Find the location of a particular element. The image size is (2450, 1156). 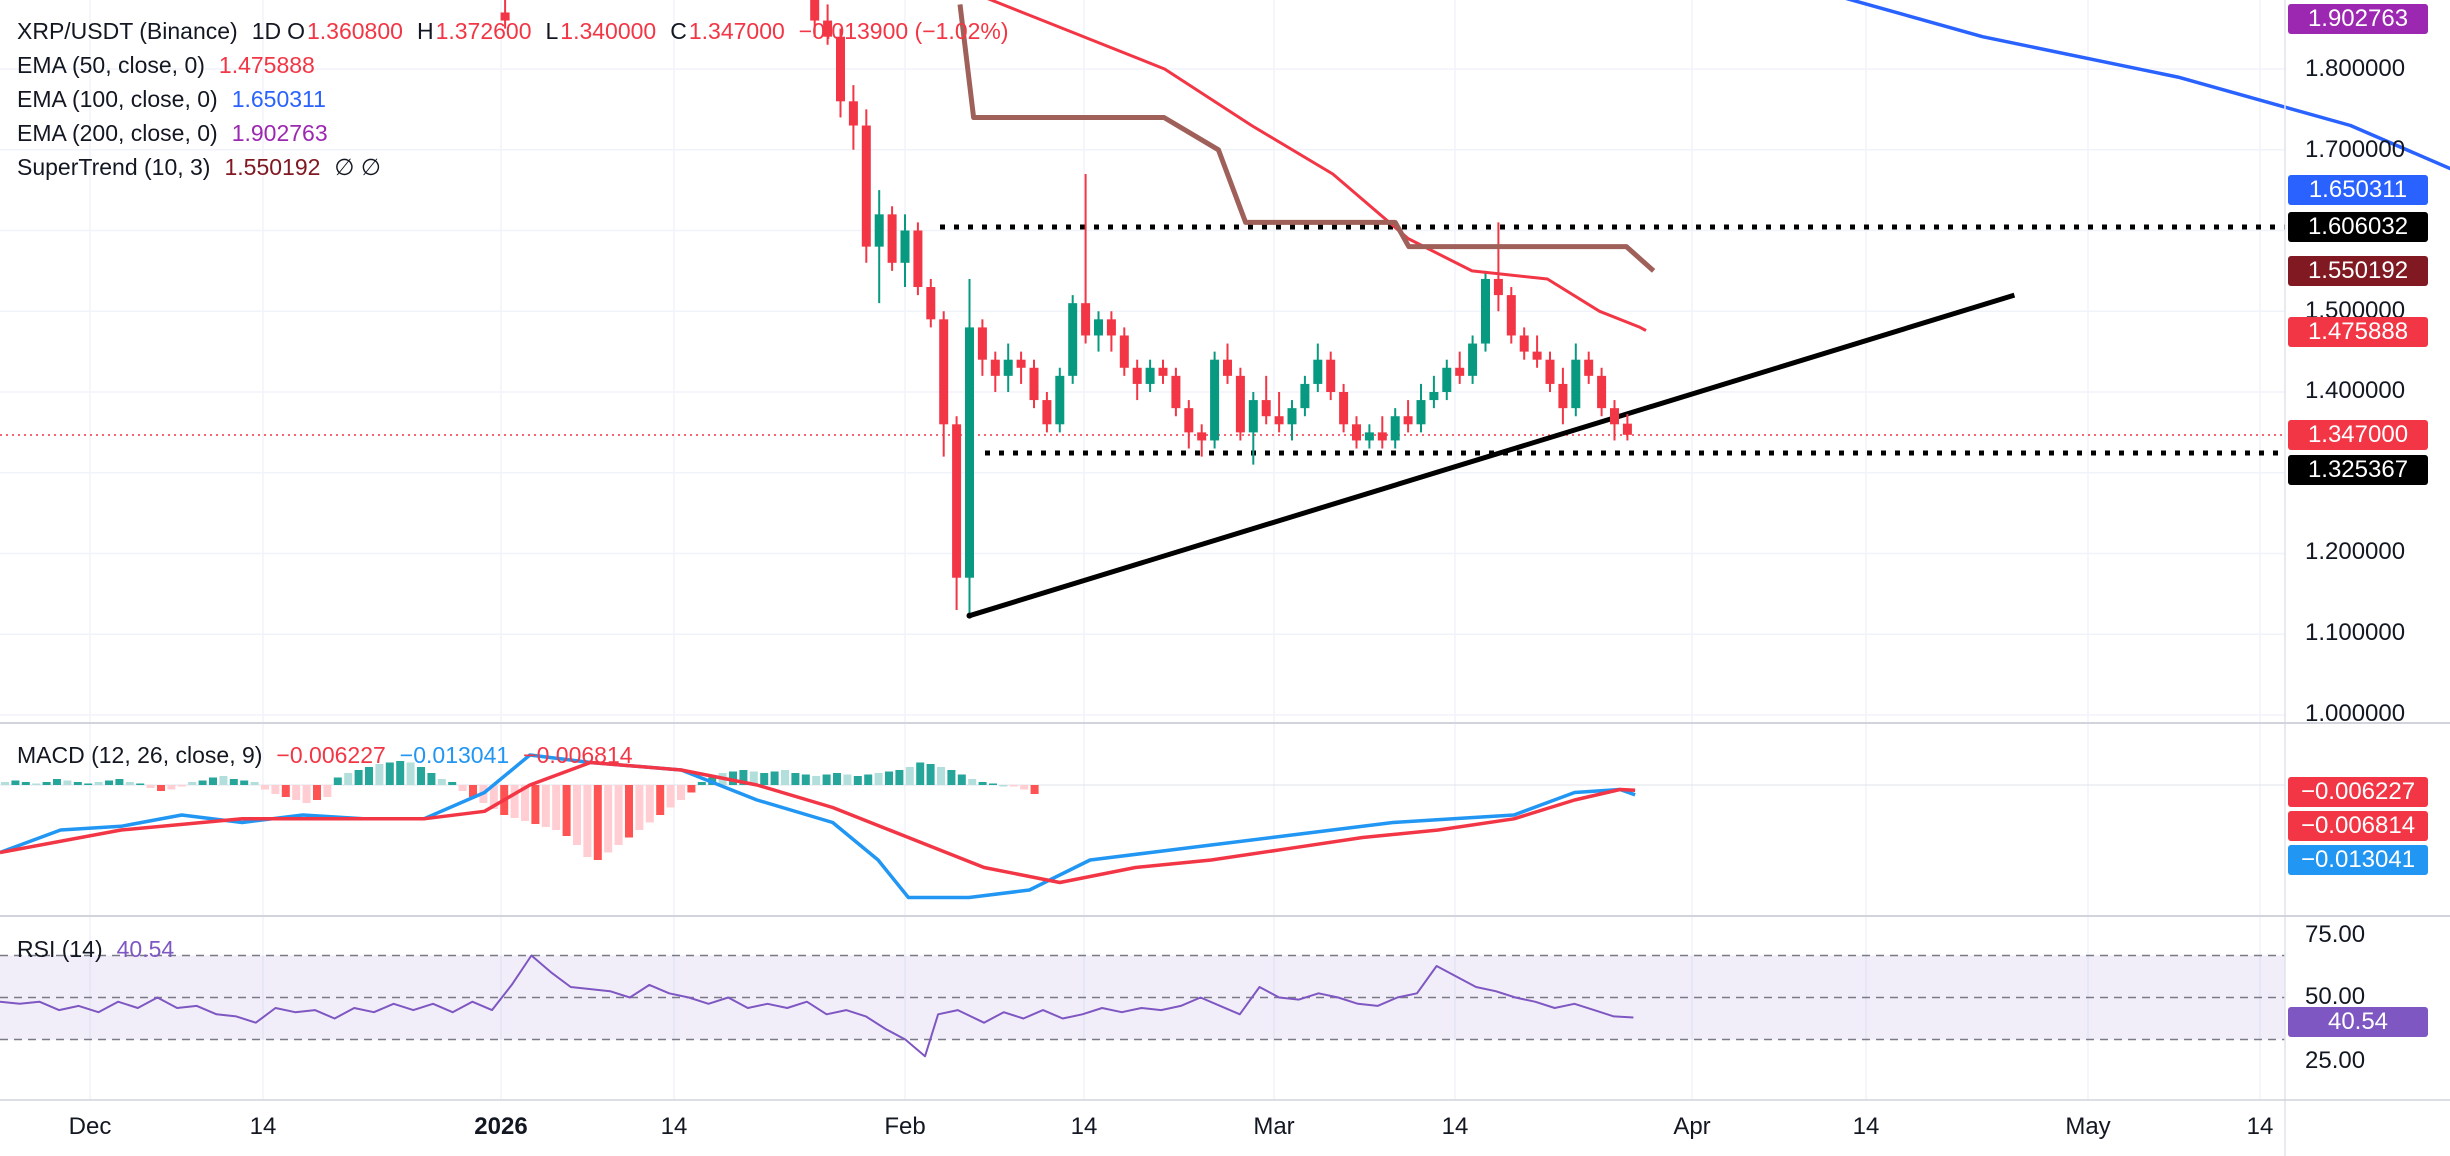

supertrend-line is located at coordinates (1306, 138).